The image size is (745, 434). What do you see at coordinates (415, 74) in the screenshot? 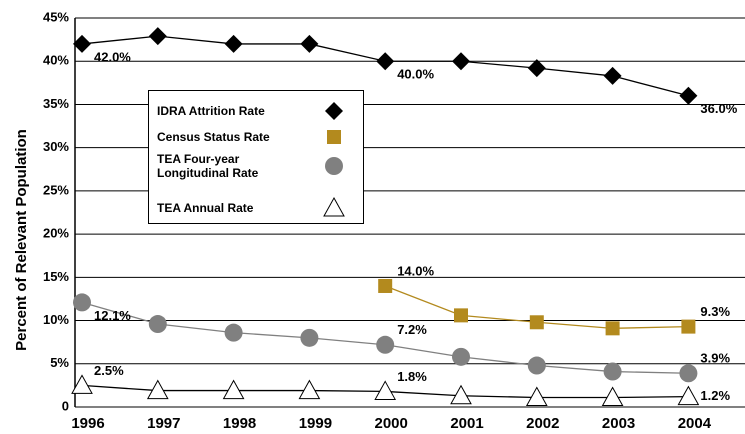
I see `value-label: 40.0%` at bounding box center [415, 74].